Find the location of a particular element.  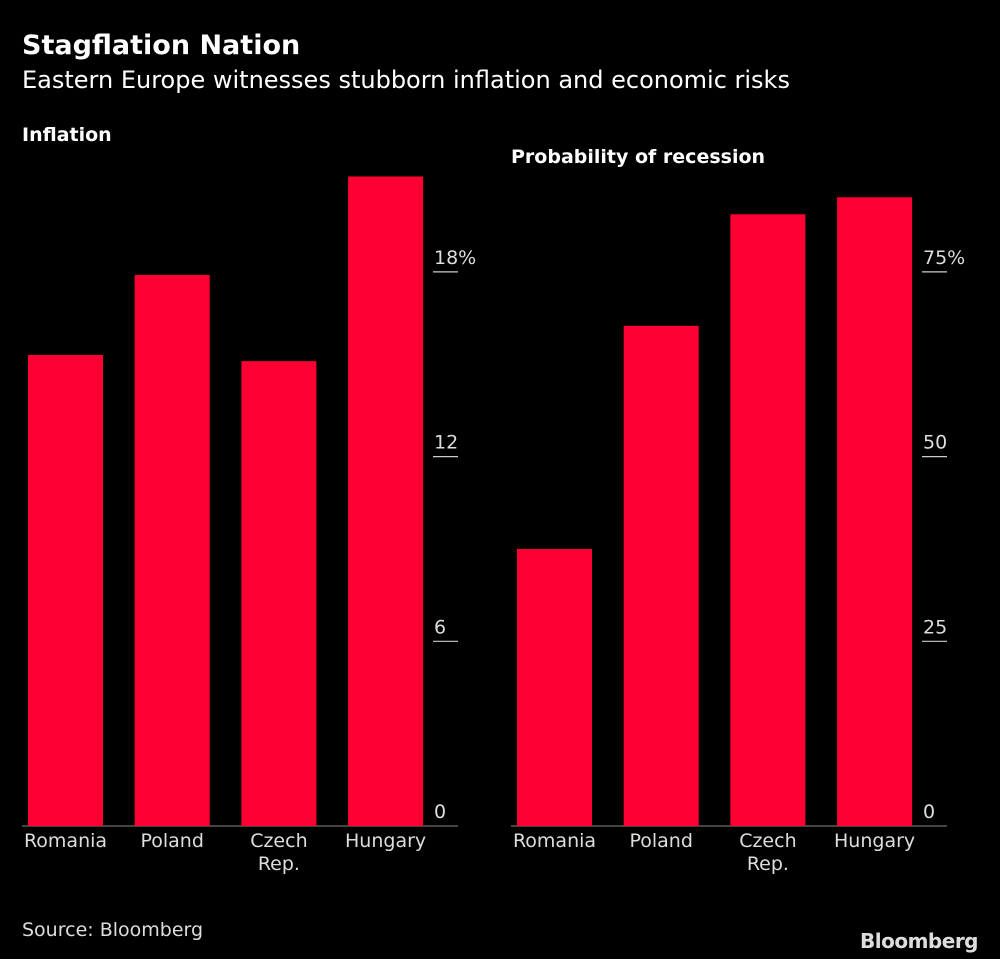

y-tick-label: 6 is located at coordinates (440, 627).